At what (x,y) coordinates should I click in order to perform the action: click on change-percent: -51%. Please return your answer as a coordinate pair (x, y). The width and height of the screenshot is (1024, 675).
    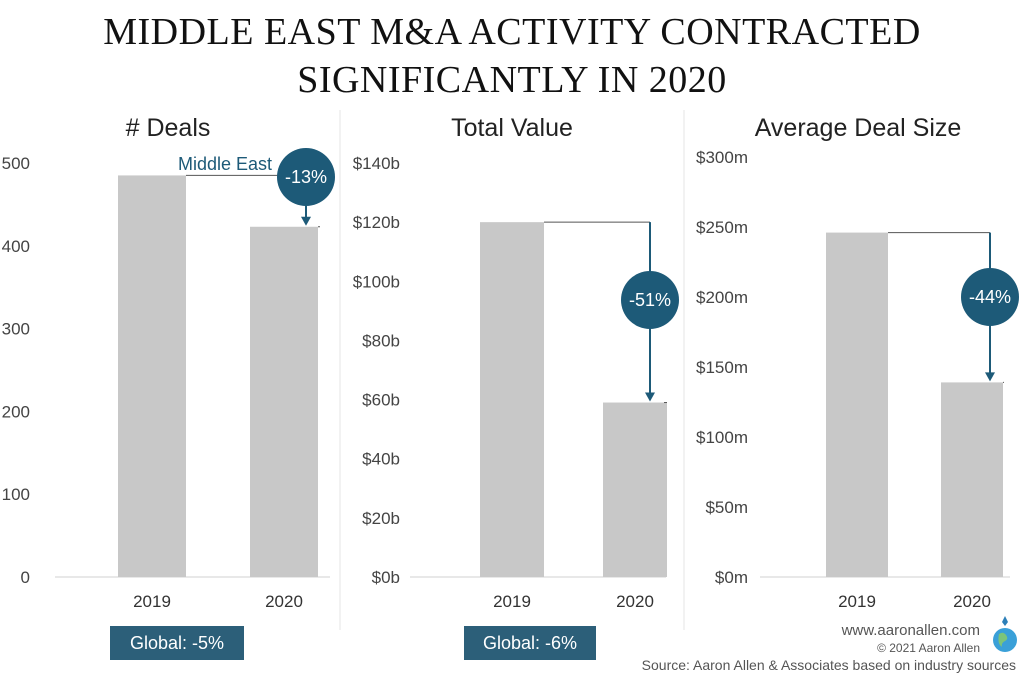
    Looking at the image, I should click on (650, 300).